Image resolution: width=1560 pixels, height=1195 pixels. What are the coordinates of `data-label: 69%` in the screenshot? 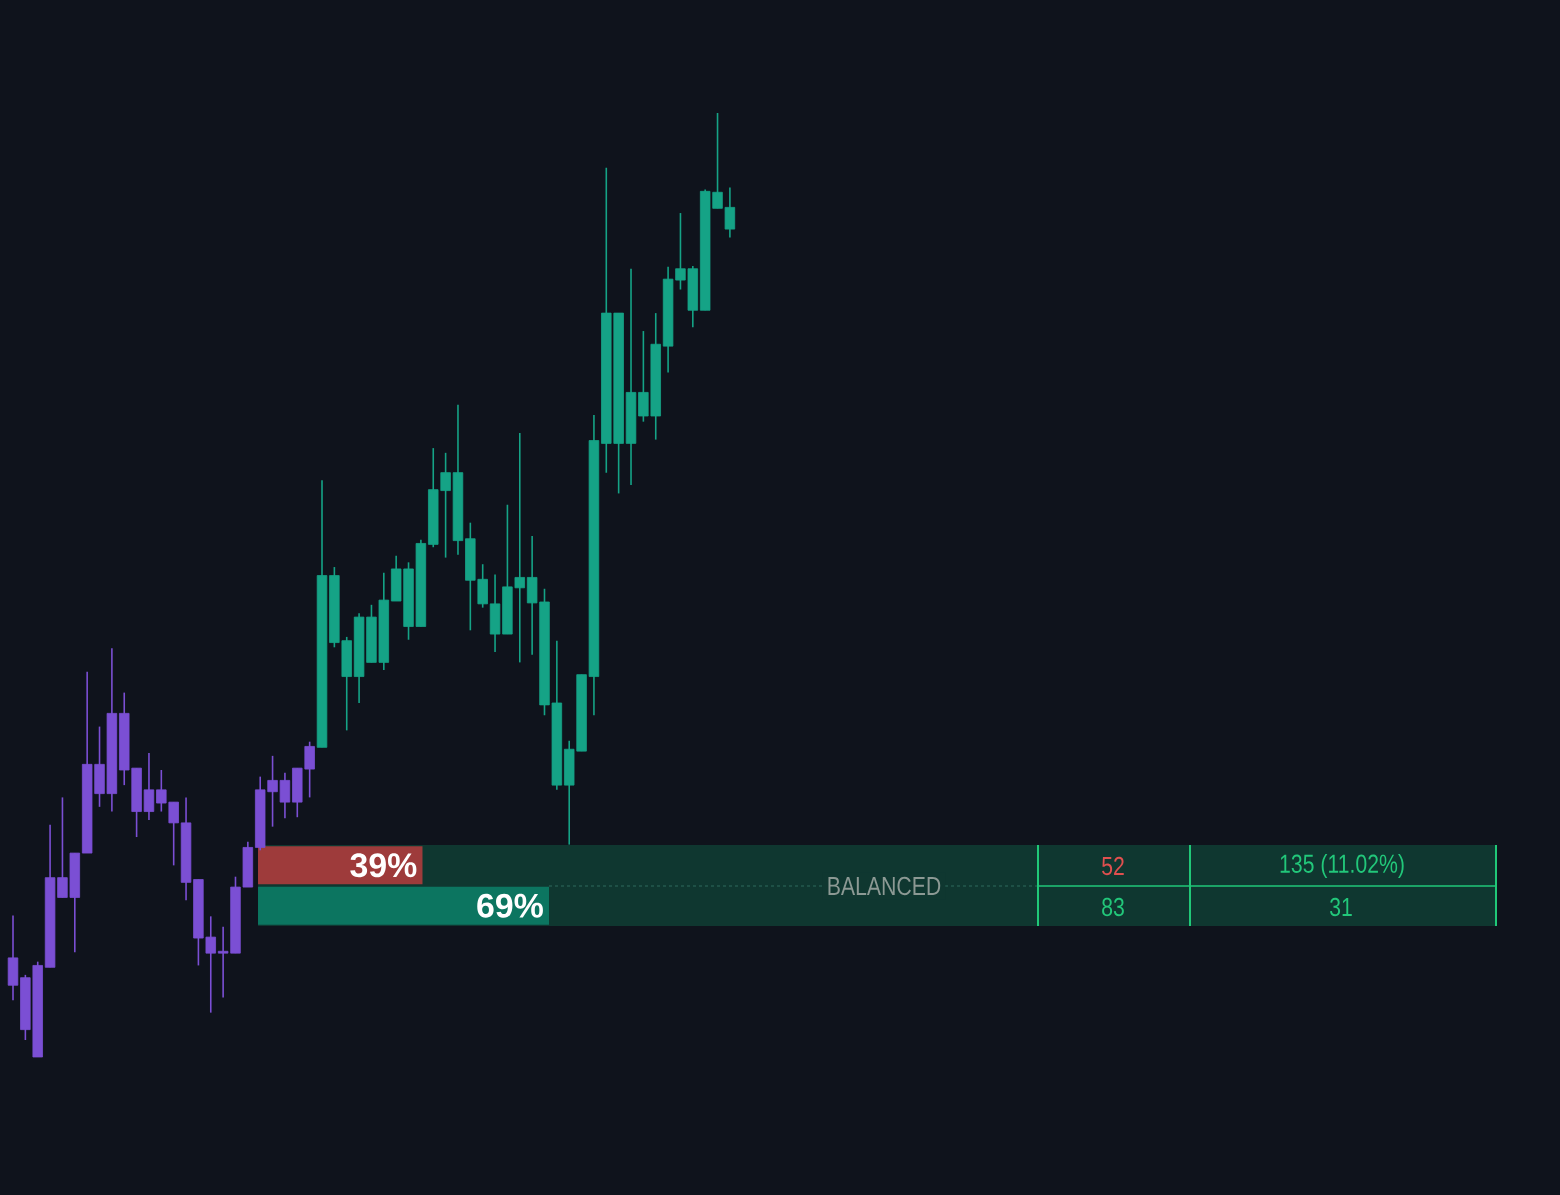 It's located at (510, 905).